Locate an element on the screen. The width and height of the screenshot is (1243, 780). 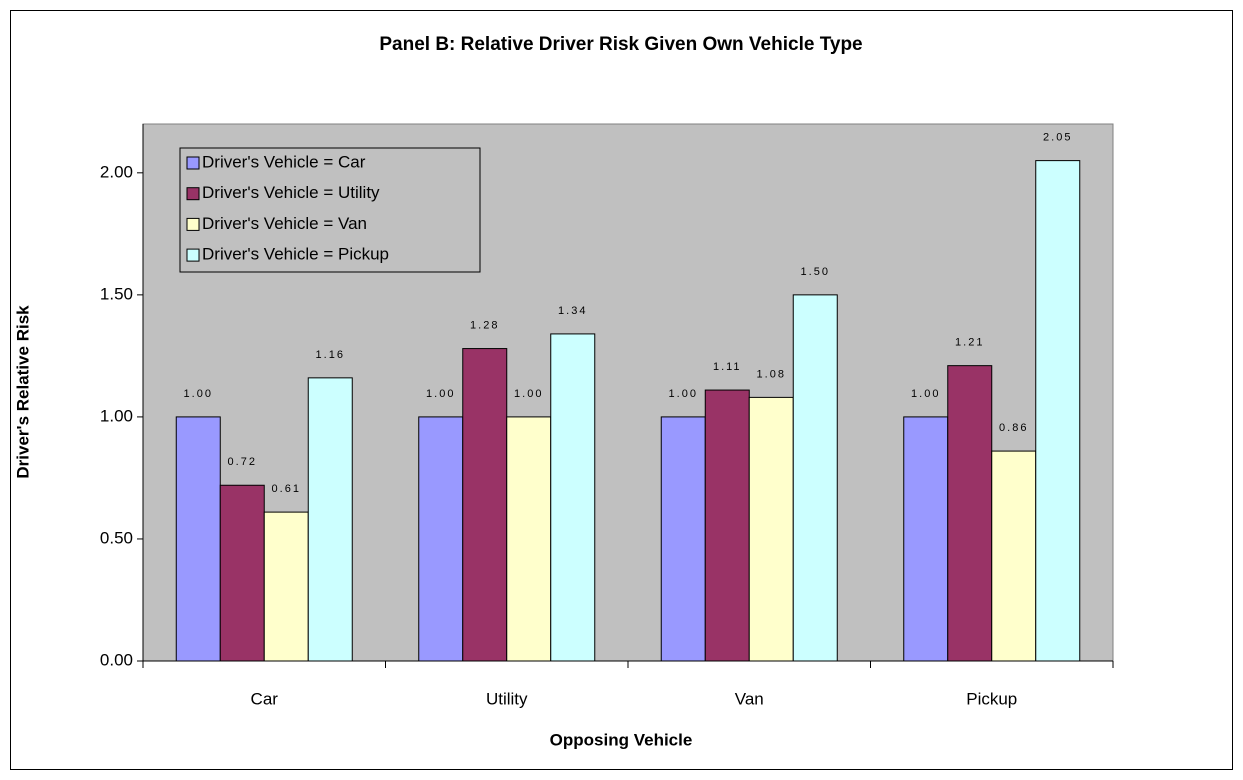
legend-label: Driver's Vehicle = Pickup is located at coordinates (295, 254).